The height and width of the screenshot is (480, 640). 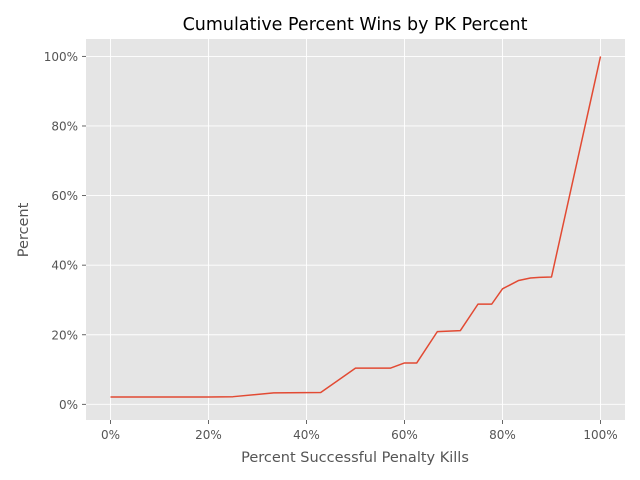 I want to click on x-tick-label: 0%, so click(x=110, y=435).